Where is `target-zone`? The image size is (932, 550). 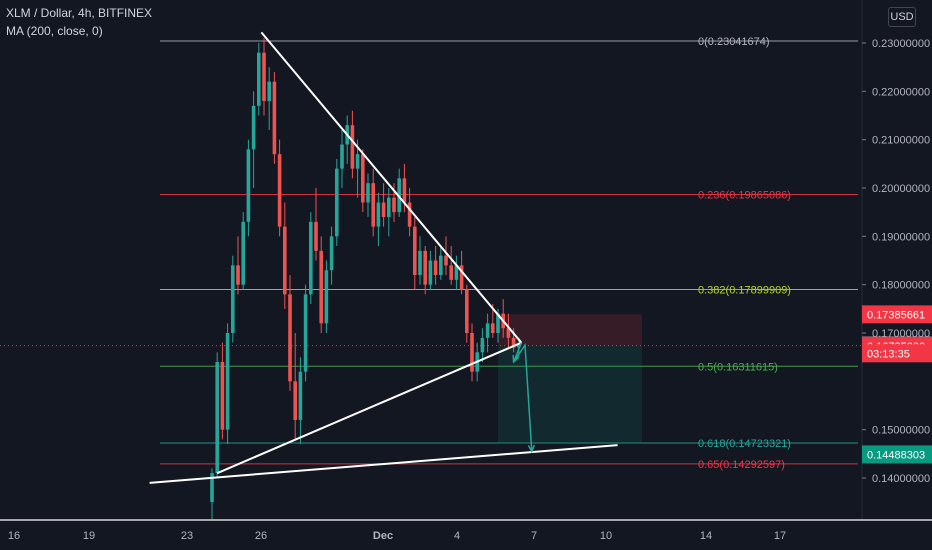 target-zone is located at coordinates (570, 394).